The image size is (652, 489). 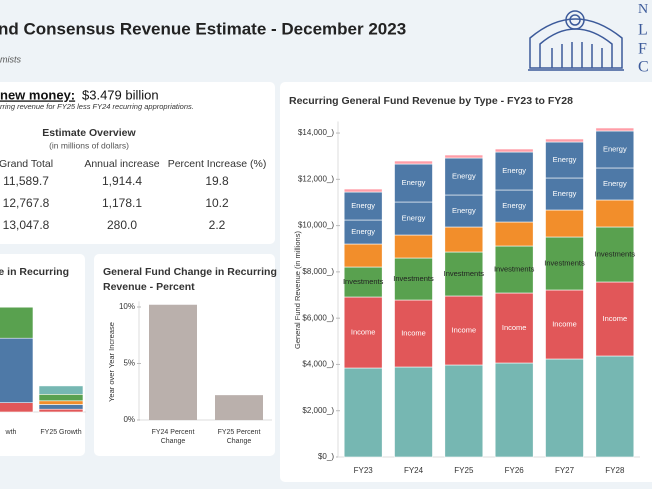 What do you see at coordinates (122, 203) in the screenshot?
I see `table-cell: 1,178.1` at bounding box center [122, 203].